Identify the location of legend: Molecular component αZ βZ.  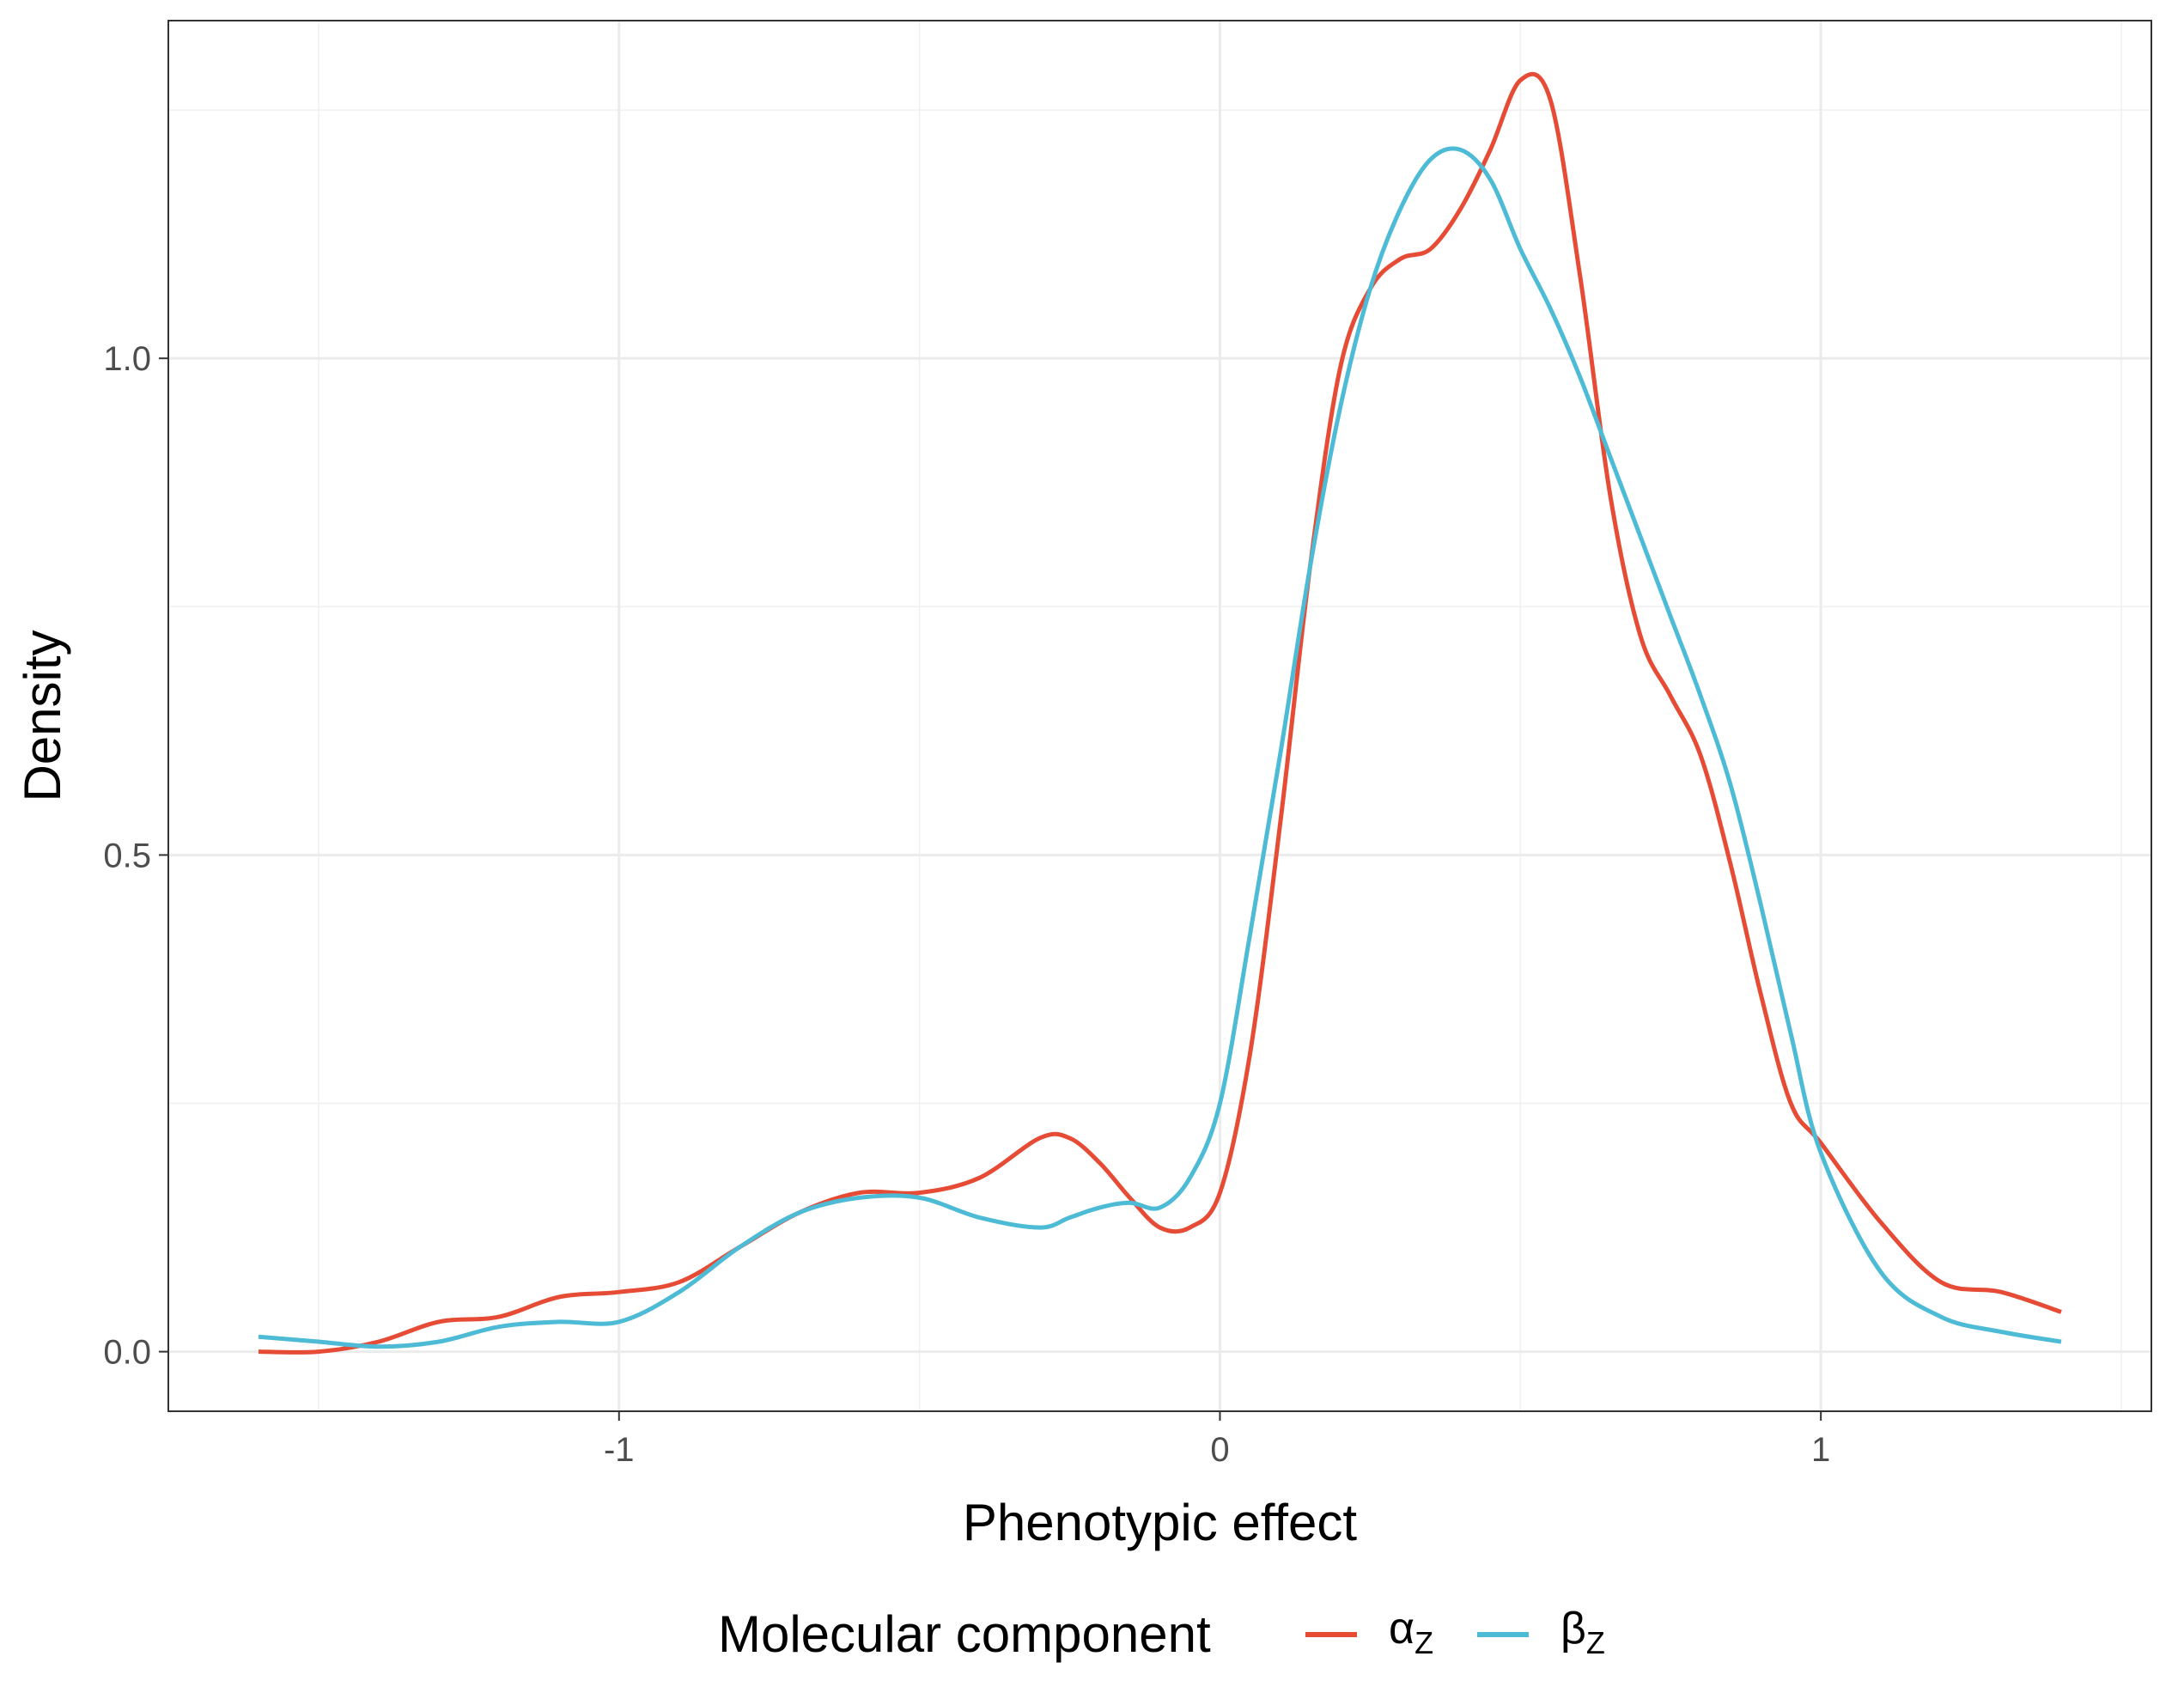
(1162, 1633).